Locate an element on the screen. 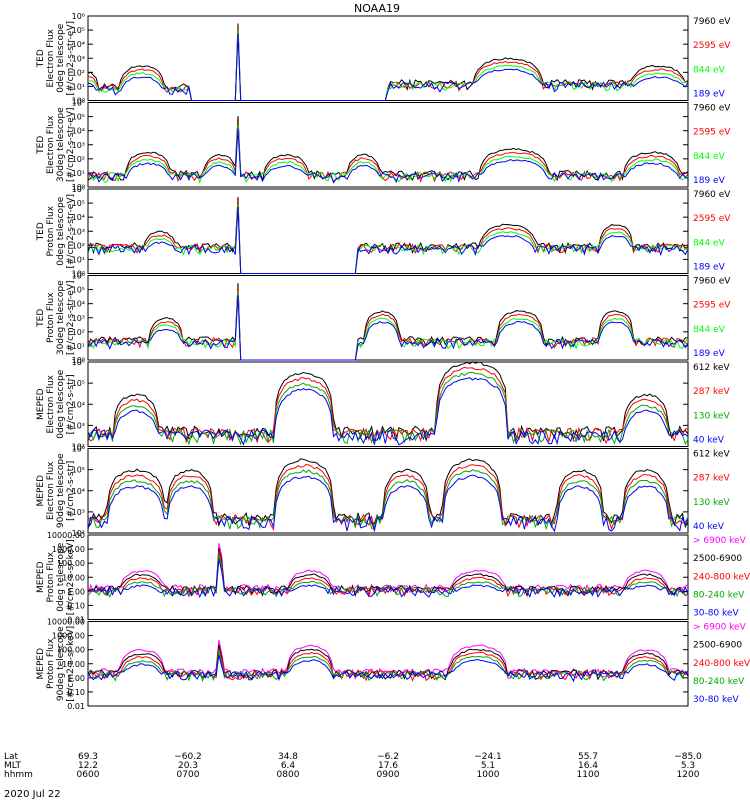 Image resolution: width=750 pixels, height=804 pixels. xtick-lat: 34.8 is located at coordinates (288, 757).